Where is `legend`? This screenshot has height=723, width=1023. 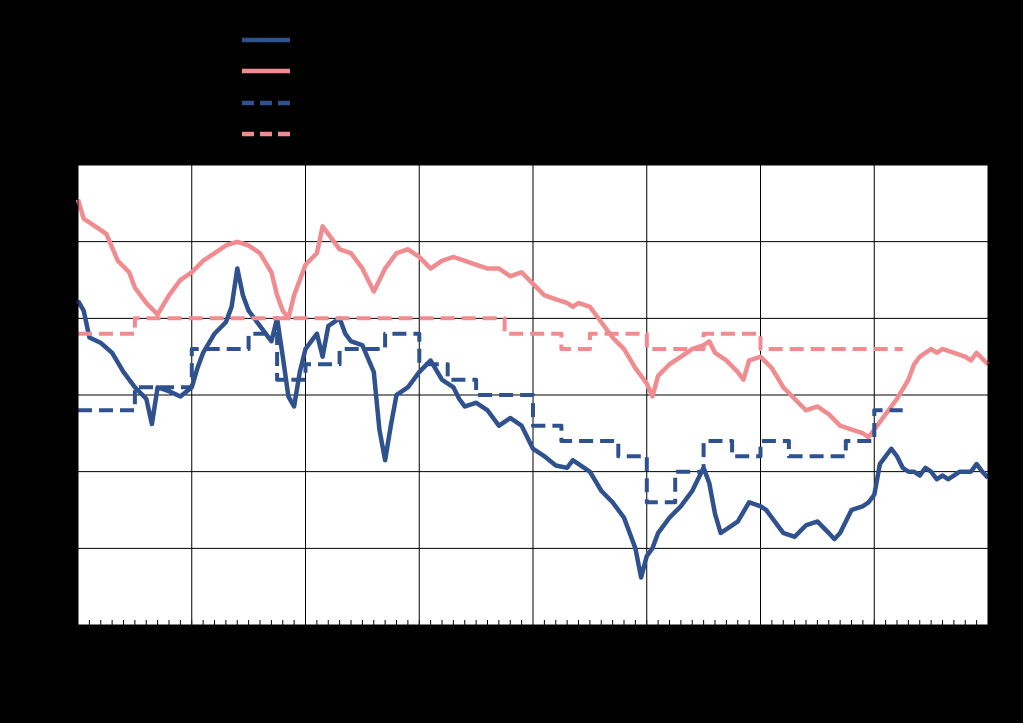
legend is located at coordinates (266, 87).